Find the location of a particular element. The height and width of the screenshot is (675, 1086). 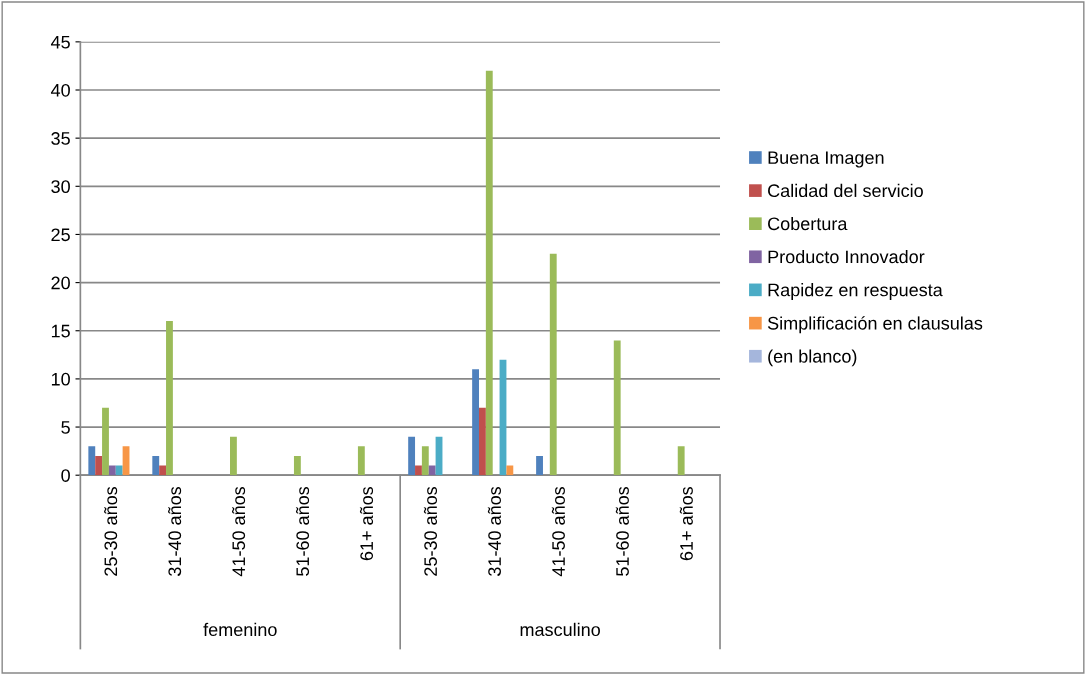

y-tick-label: 25 is located at coordinates (60, 235).